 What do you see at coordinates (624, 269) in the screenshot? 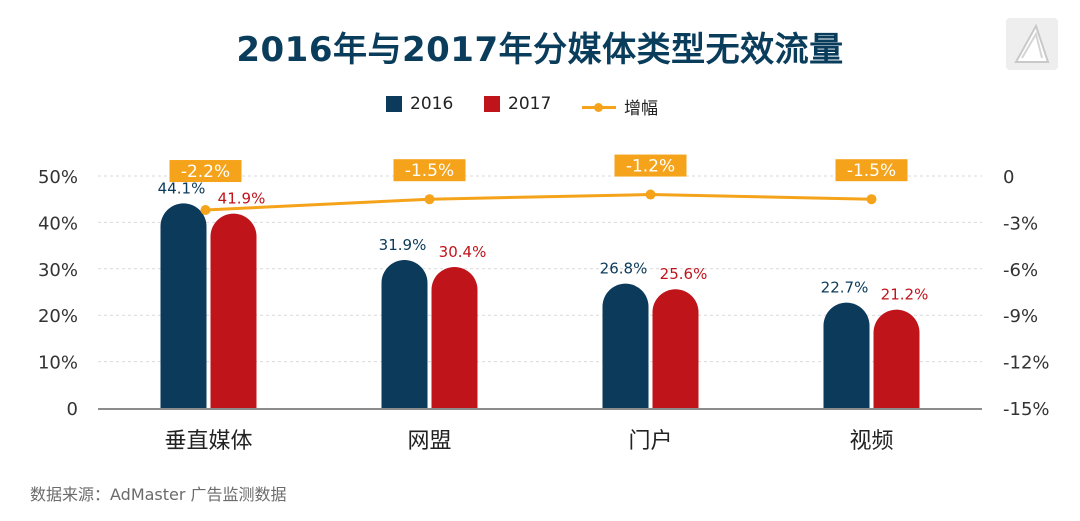
I see `data-label-2016-2: 26.8%` at bounding box center [624, 269].